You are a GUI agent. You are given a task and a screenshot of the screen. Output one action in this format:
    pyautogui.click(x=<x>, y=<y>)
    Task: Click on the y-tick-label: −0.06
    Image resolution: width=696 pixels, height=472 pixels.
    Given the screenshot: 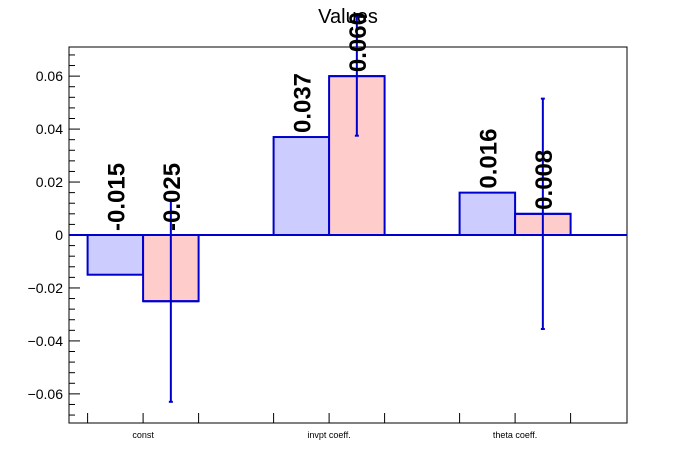 What is the action you would take?
    pyautogui.click(x=46, y=394)
    